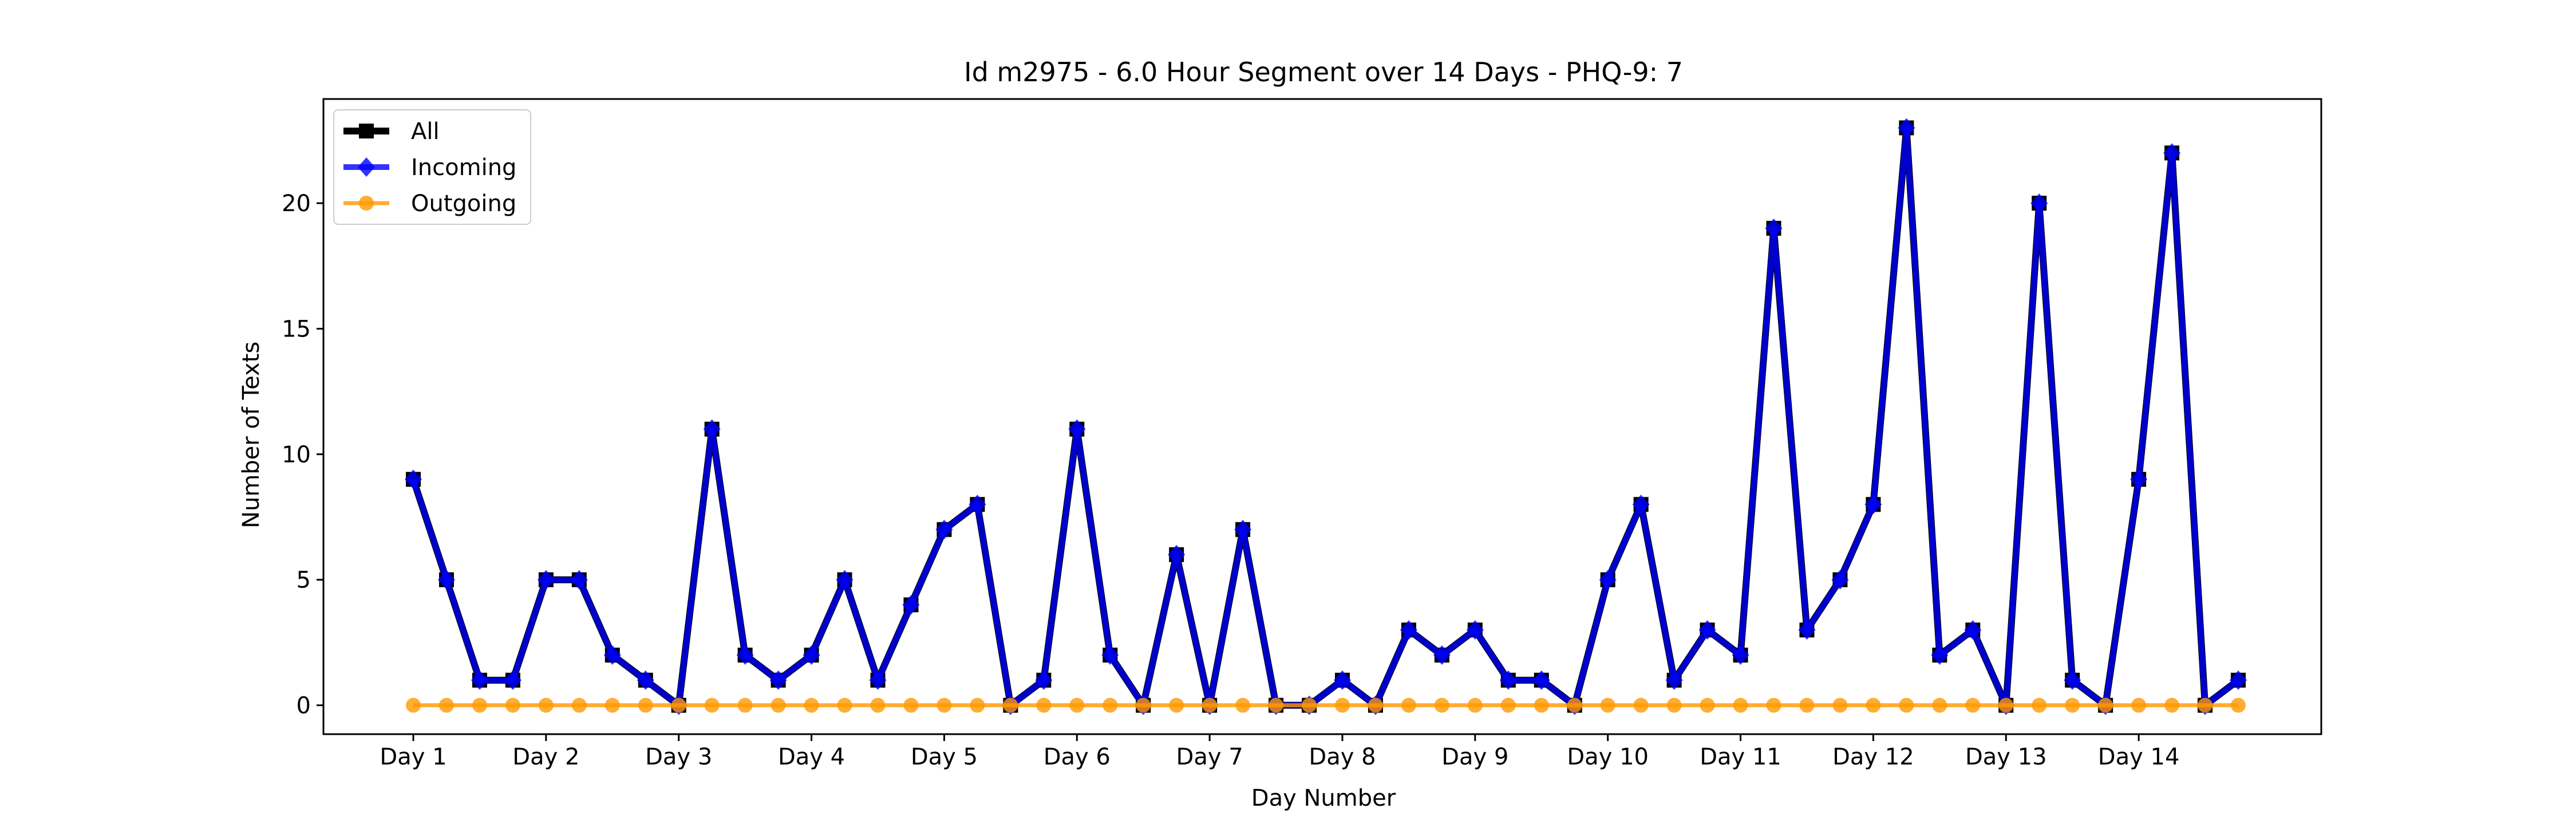 Image resolution: width=2576 pixels, height=824 pixels. What do you see at coordinates (811, 757) in the screenshot?
I see `x-tick-label: Day 4` at bounding box center [811, 757].